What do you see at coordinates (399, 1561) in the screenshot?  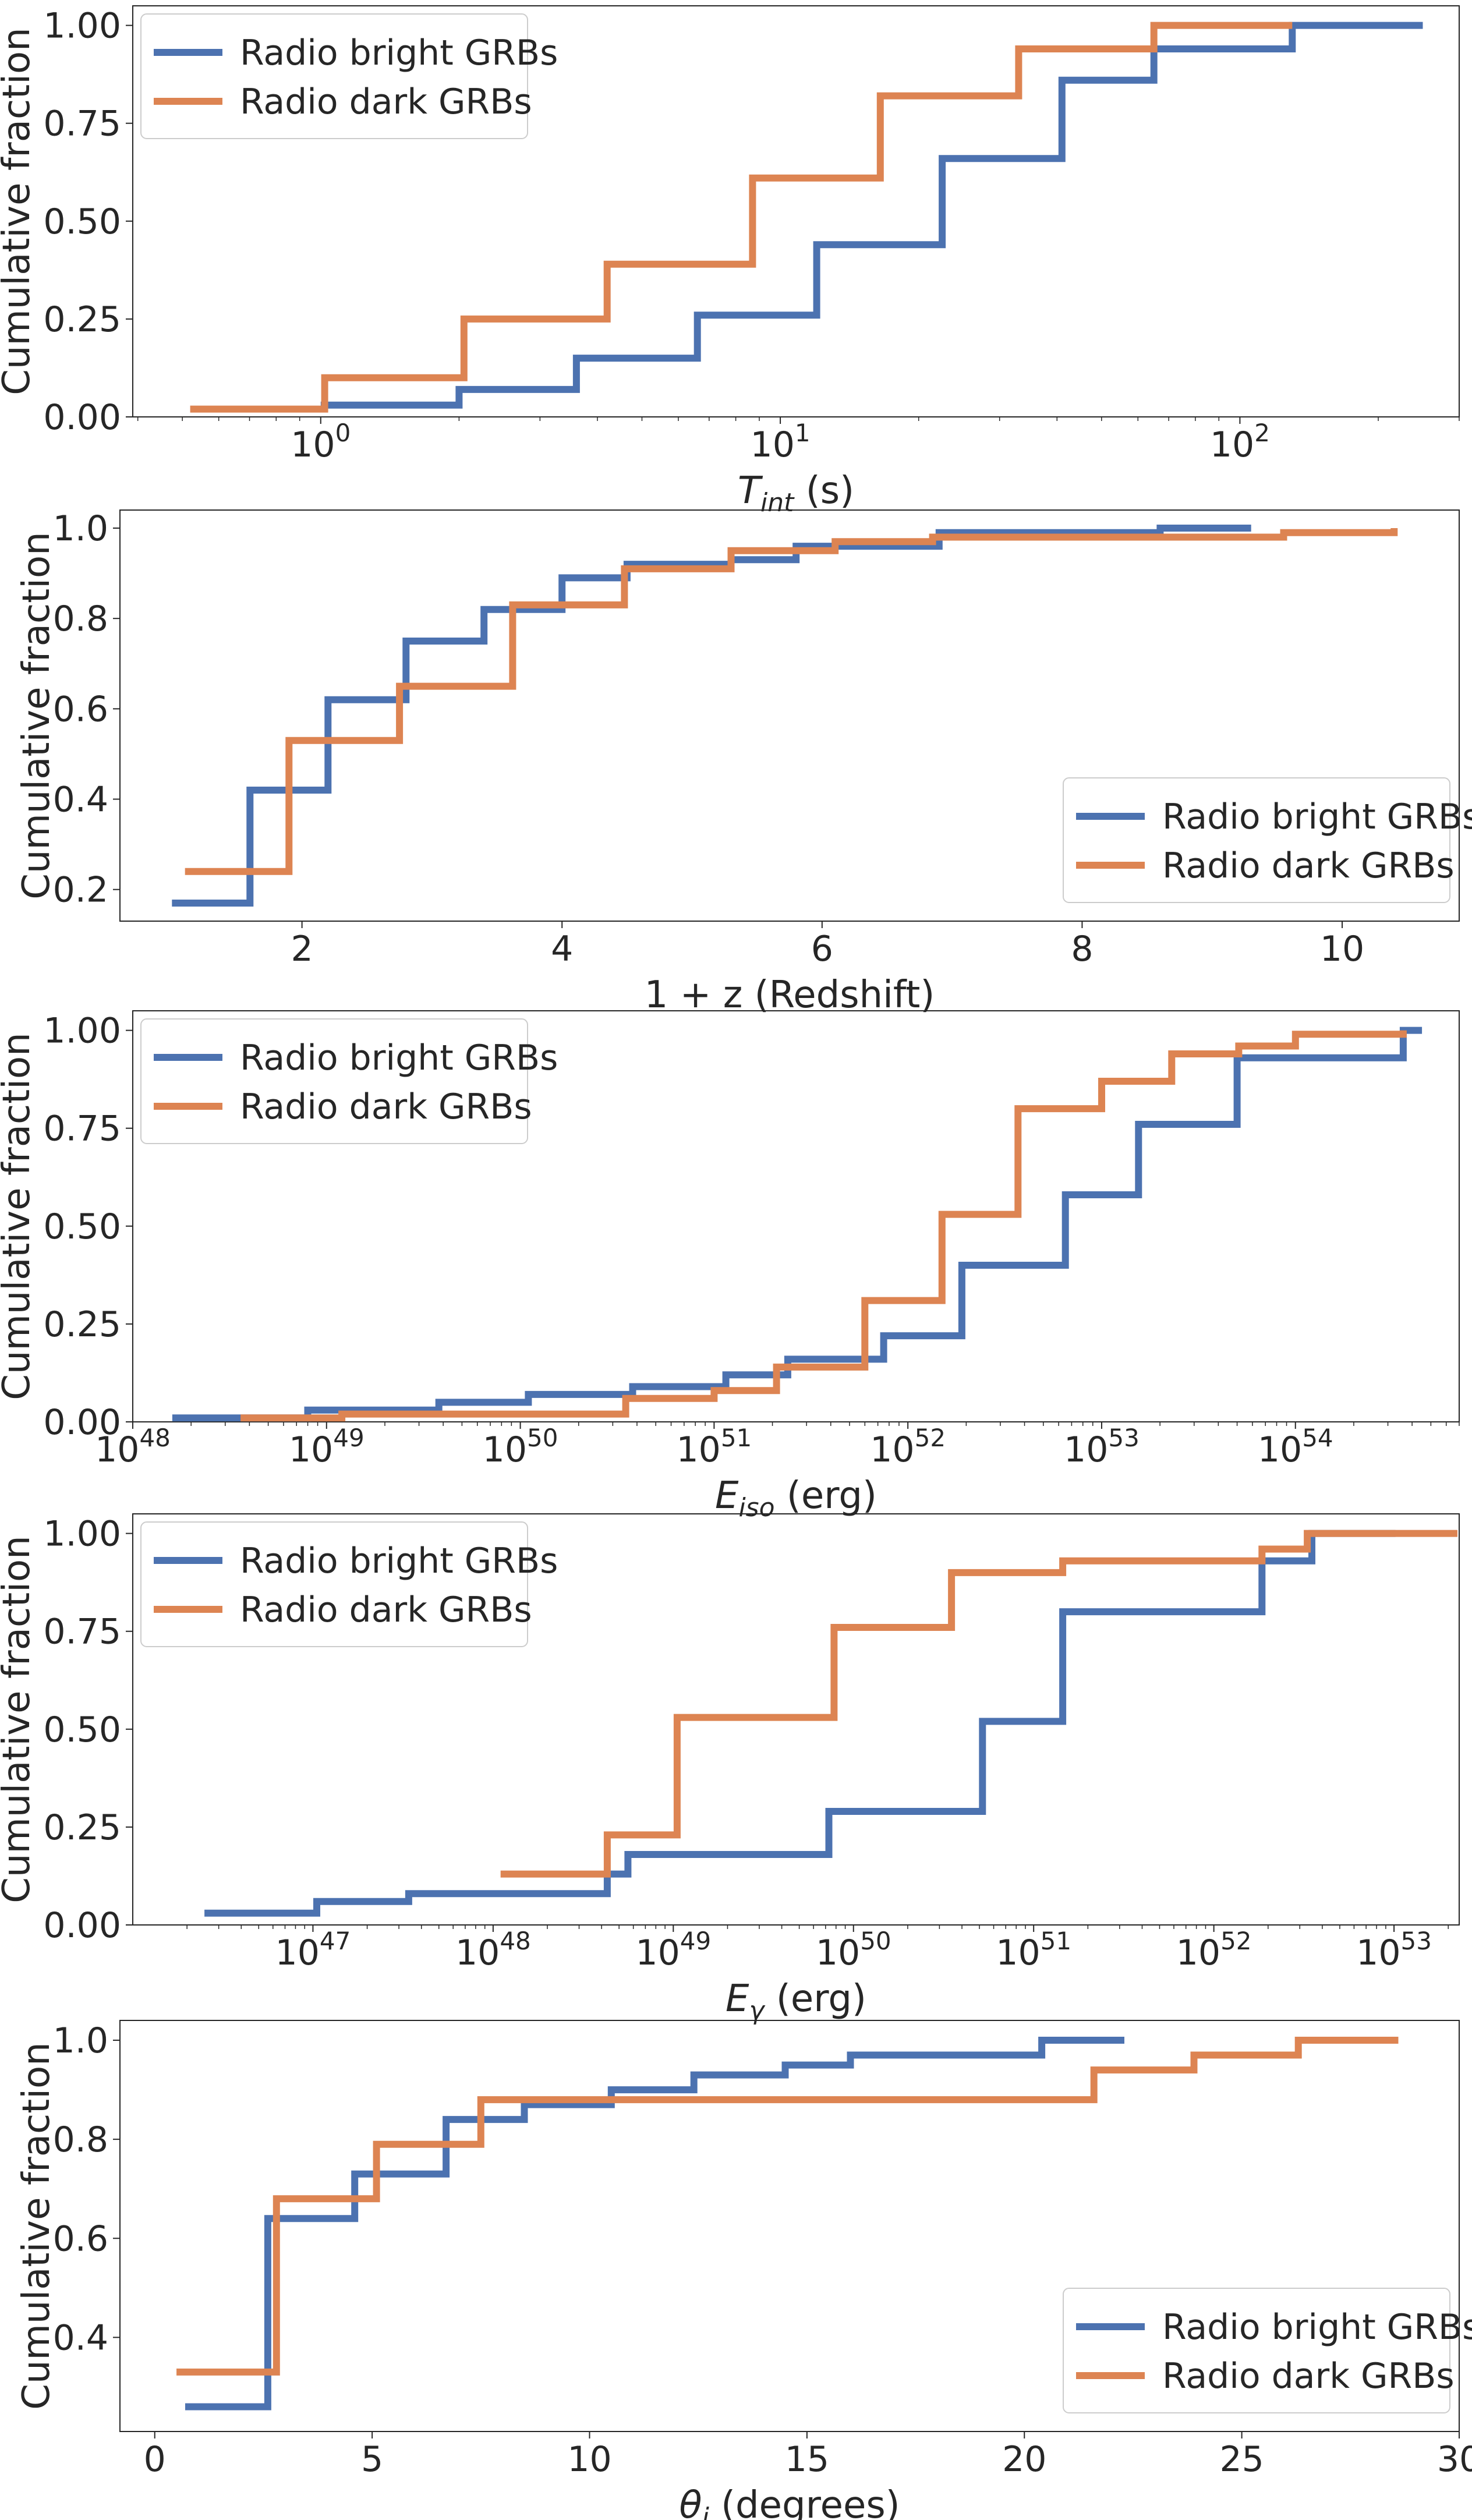 I see `legend-label: Radio bright GRBs` at bounding box center [399, 1561].